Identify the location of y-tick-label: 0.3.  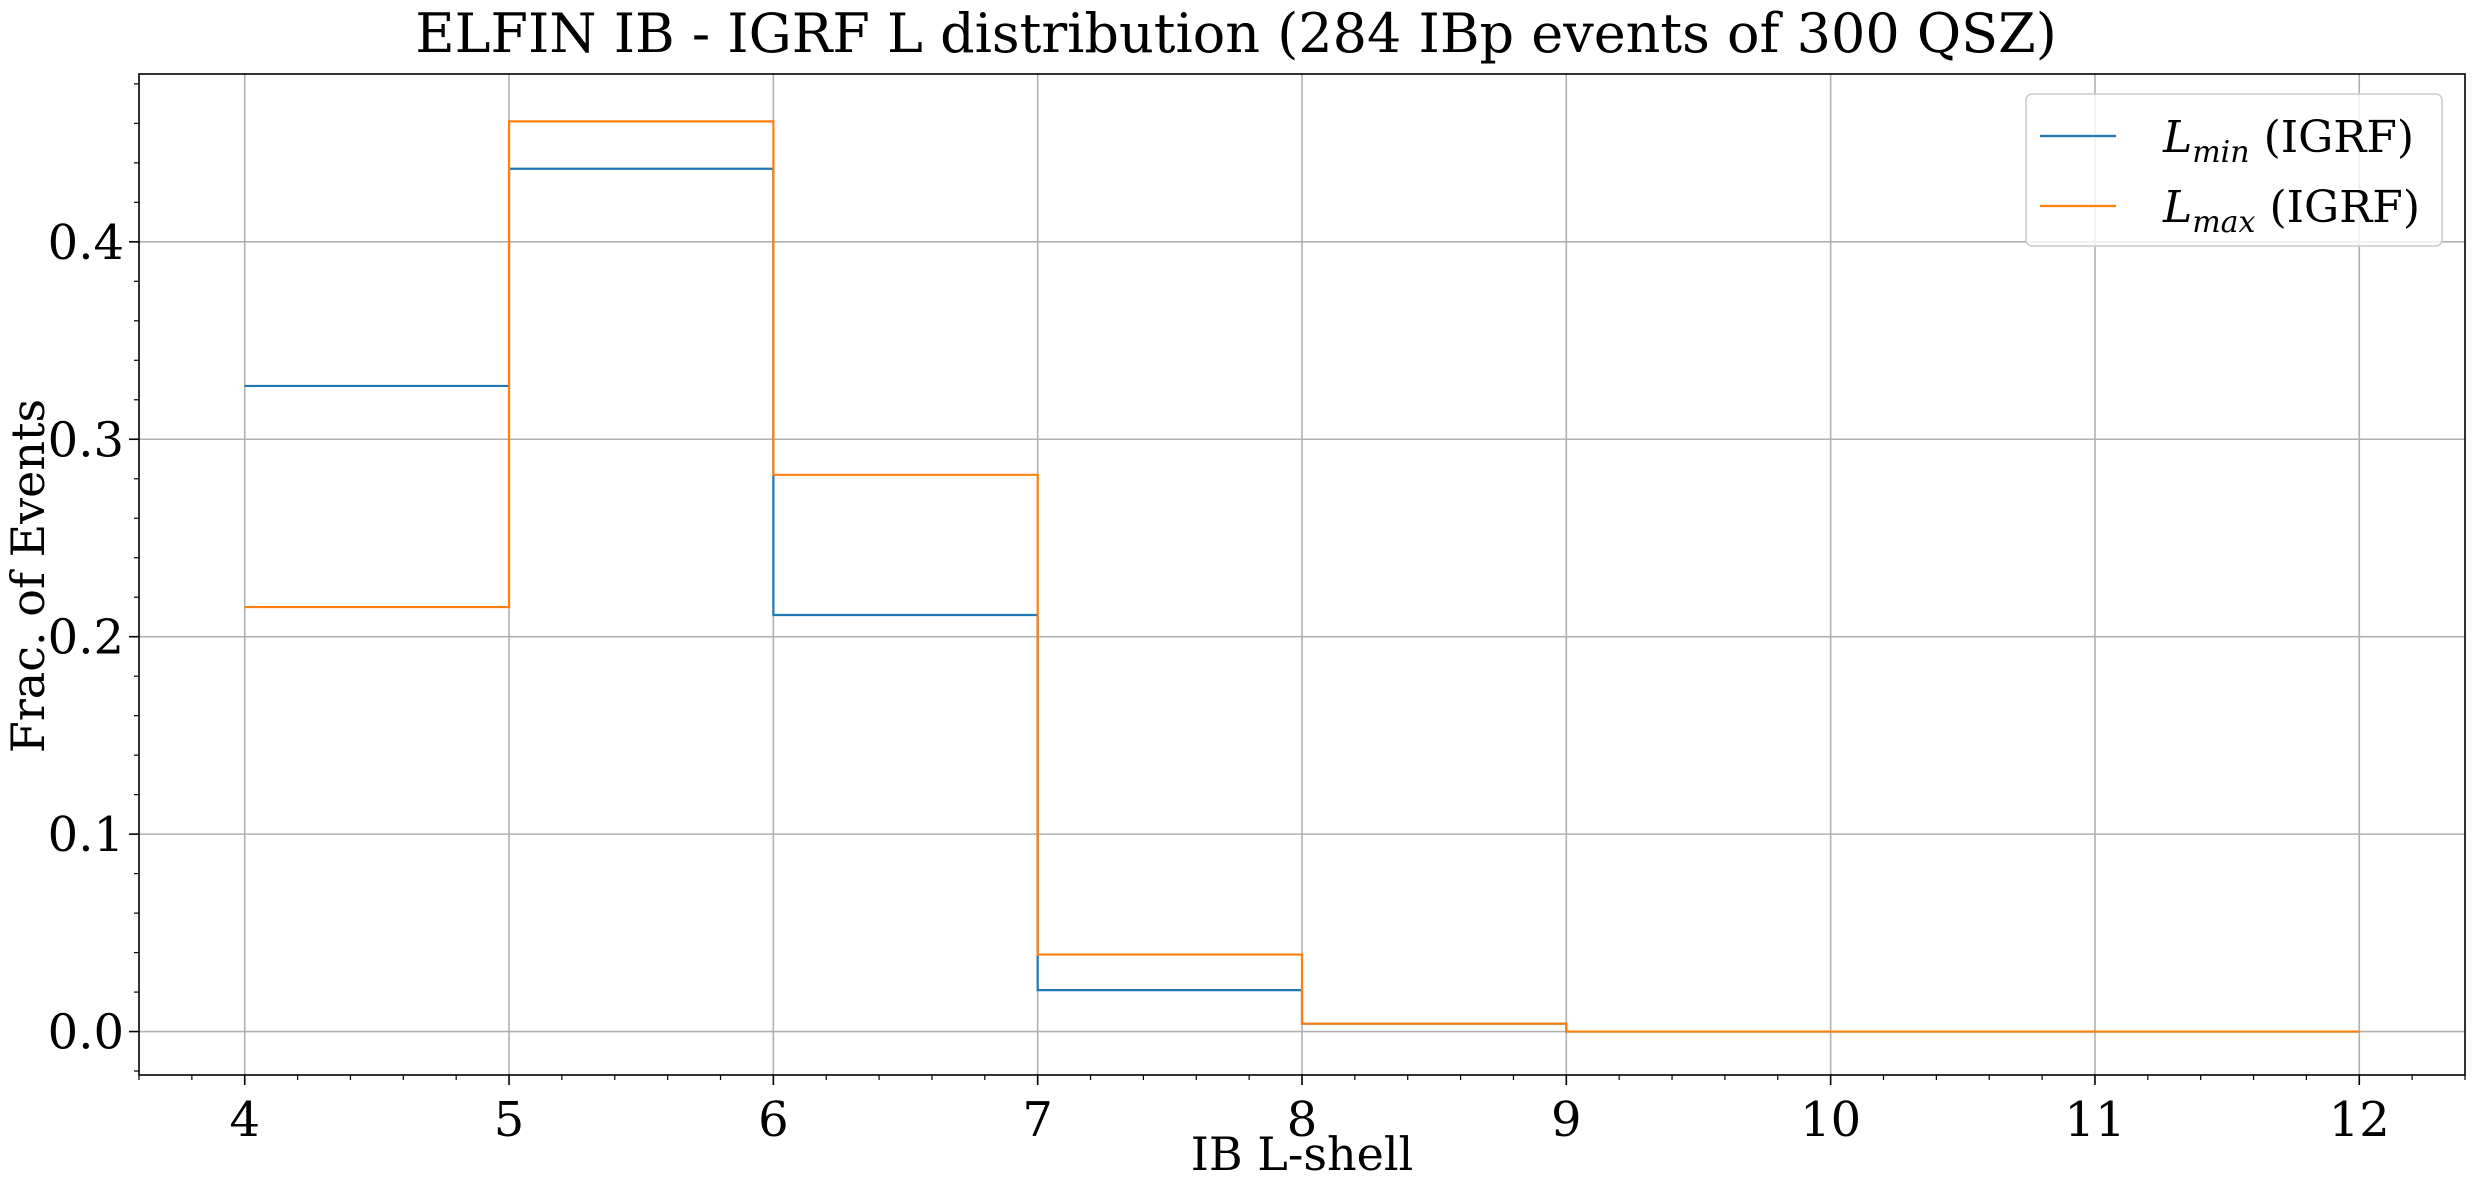
(86, 440).